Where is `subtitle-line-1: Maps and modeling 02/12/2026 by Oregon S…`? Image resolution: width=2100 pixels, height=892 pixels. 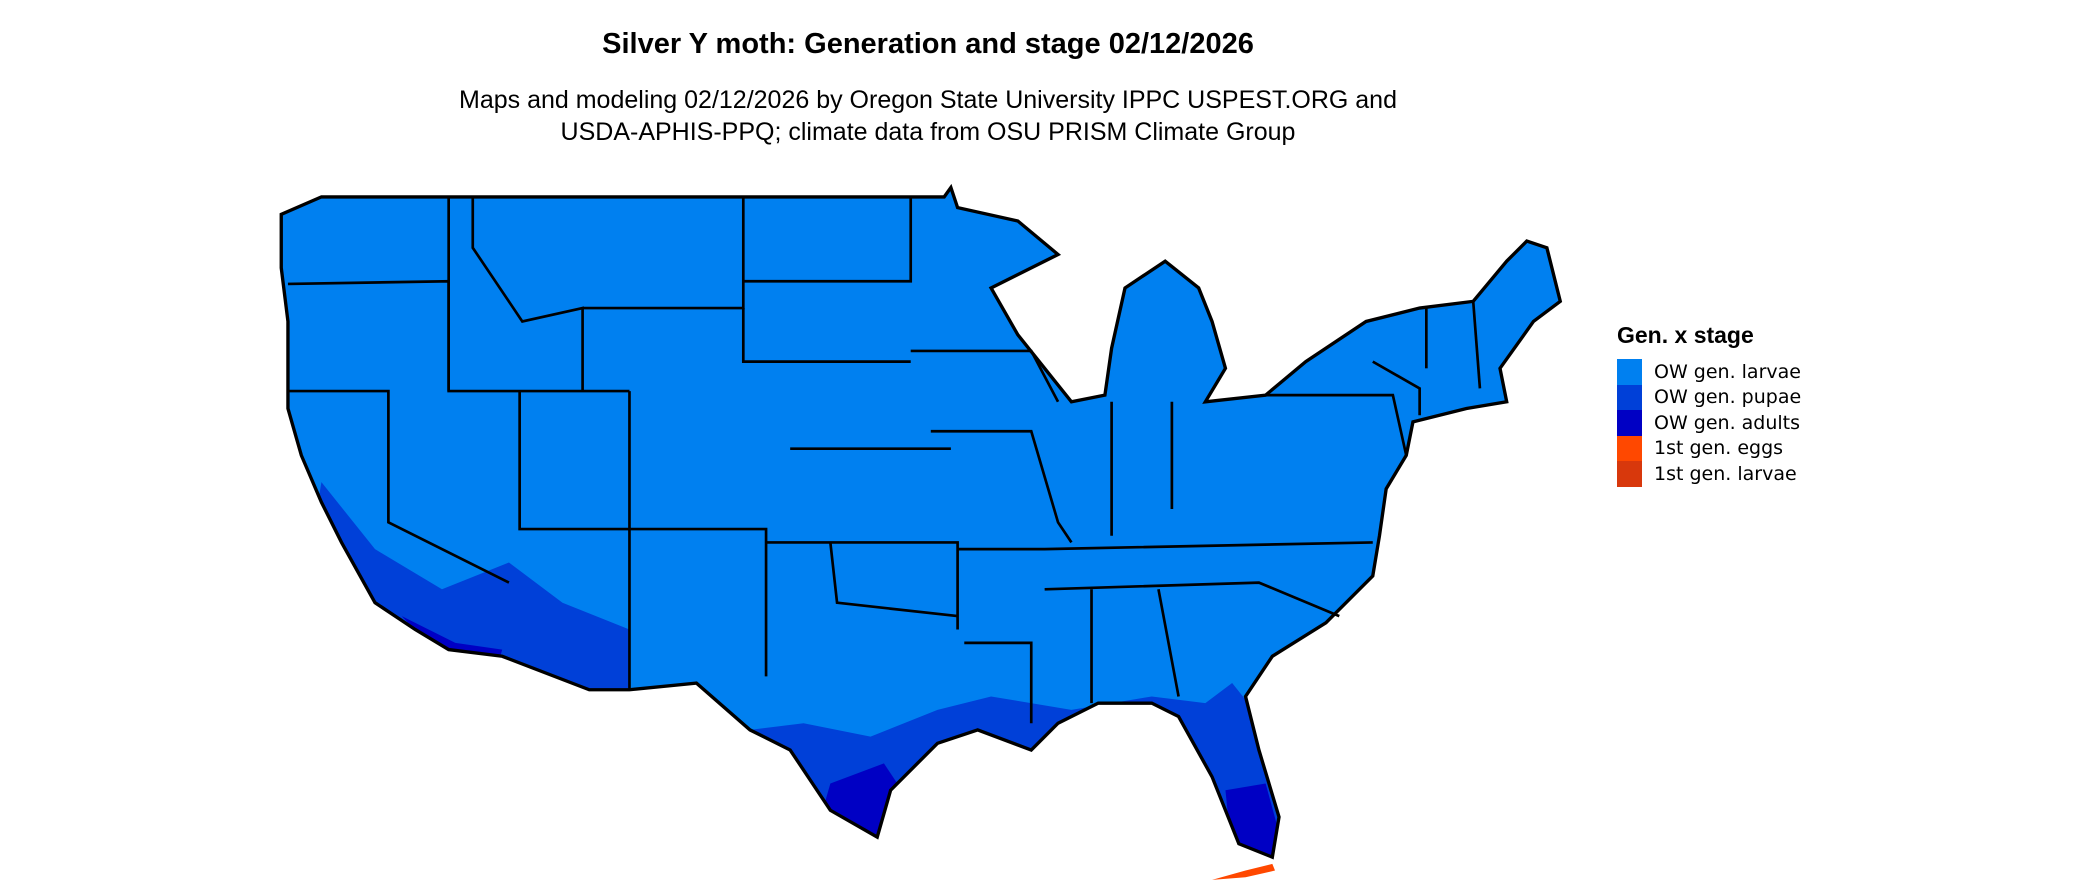 subtitle-line-1: Maps and modeling 02/12/2026 by Oregon S… is located at coordinates (928, 100).